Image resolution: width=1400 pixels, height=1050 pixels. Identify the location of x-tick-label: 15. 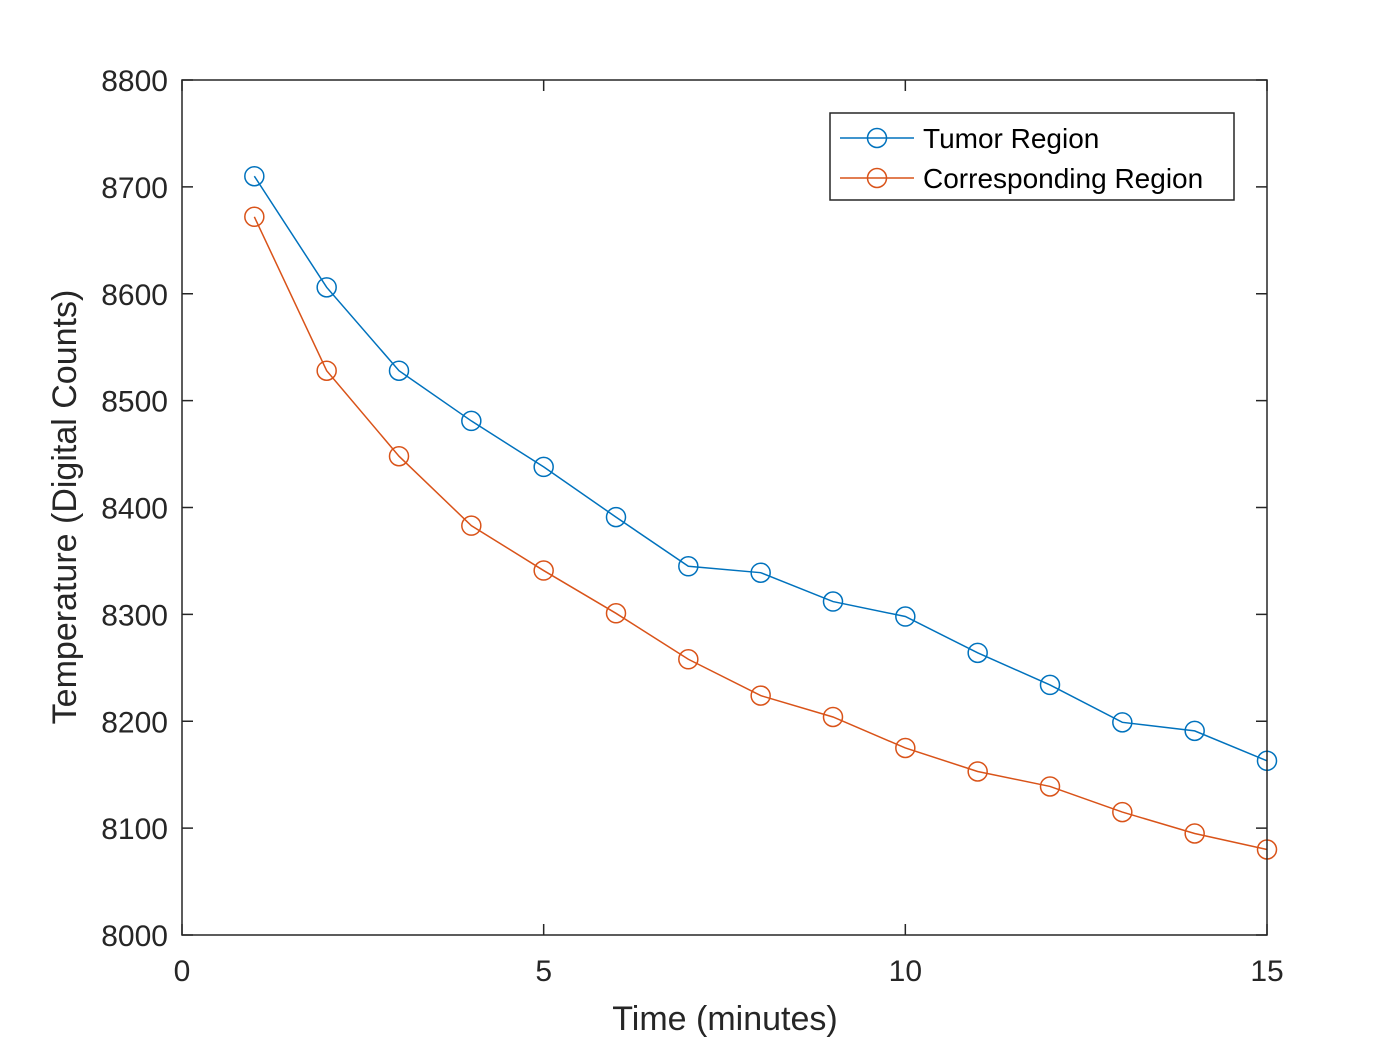
(1266, 971).